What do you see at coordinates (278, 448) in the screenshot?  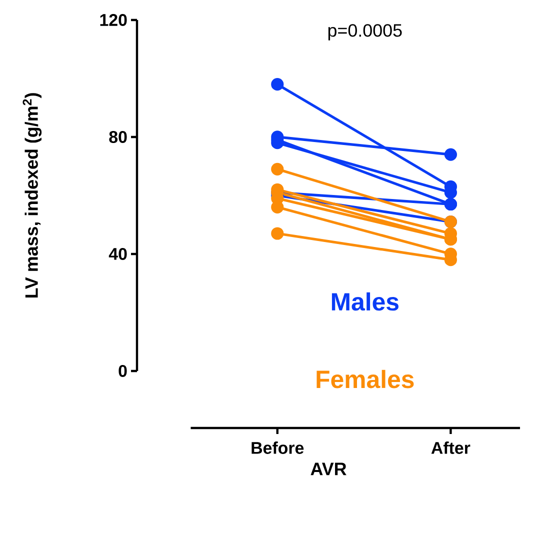 I see `x-tick-label: Before` at bounding box center [278, 448].